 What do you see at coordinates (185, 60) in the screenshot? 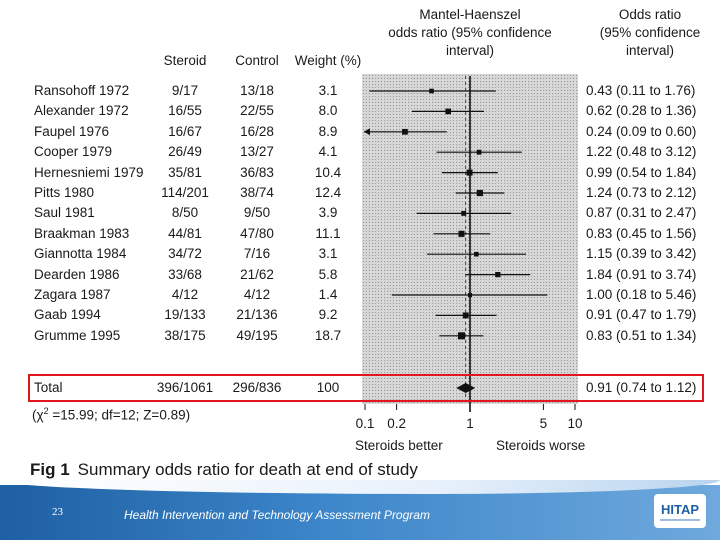
I see `header-steroid: Steroid` at bounding box center [185, 60].